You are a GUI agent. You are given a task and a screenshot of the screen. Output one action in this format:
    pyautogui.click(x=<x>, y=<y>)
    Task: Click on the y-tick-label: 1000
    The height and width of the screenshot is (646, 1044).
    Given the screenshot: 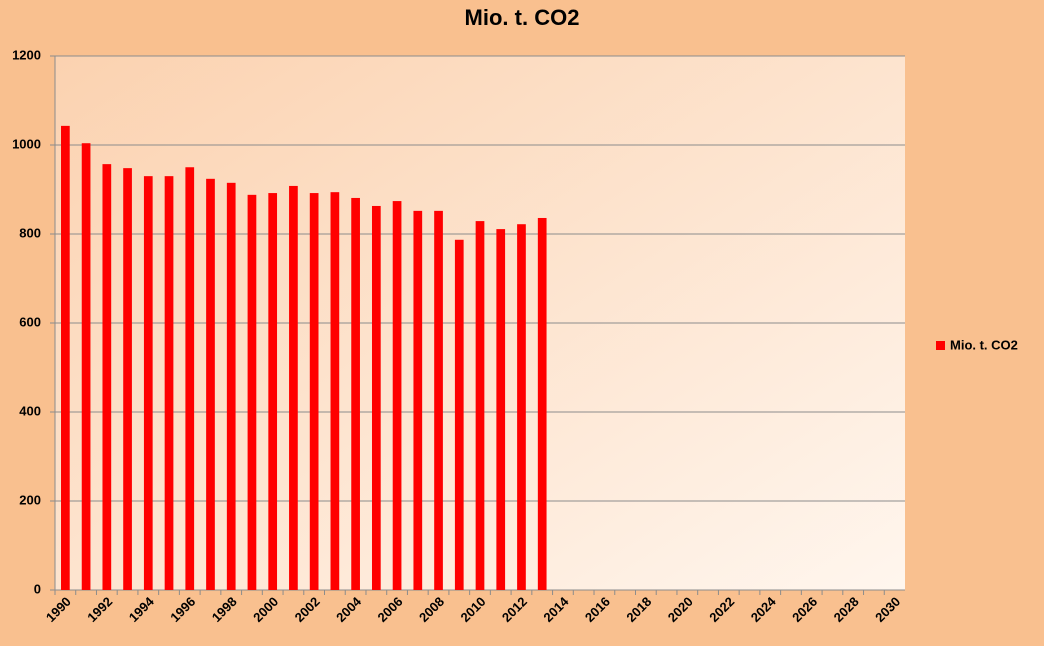 What is the action you would take?
    pyautogui.click(x=26, y=143)
    